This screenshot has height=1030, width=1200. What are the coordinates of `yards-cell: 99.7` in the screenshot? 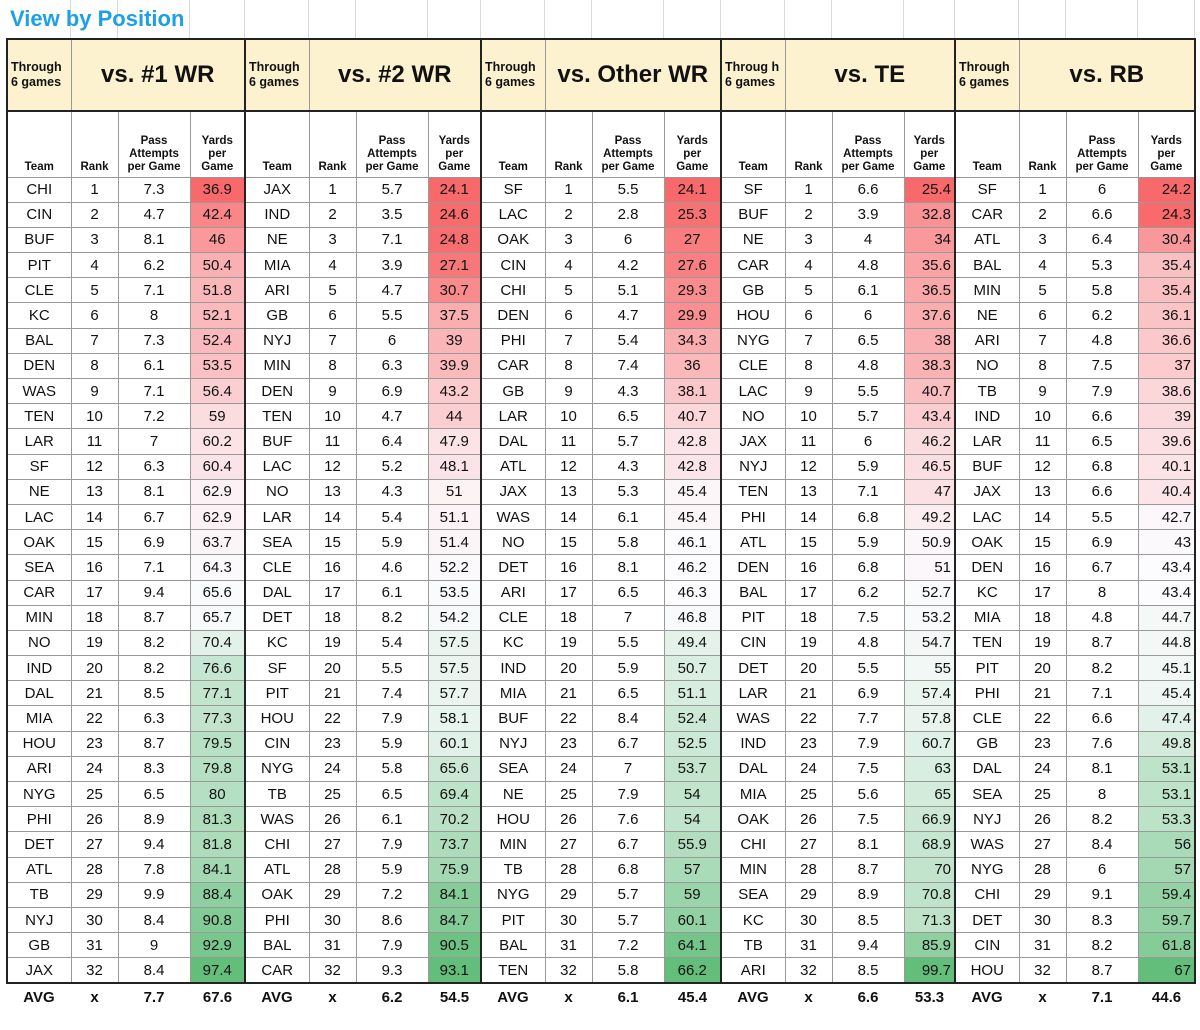 It's located at (930, 970).